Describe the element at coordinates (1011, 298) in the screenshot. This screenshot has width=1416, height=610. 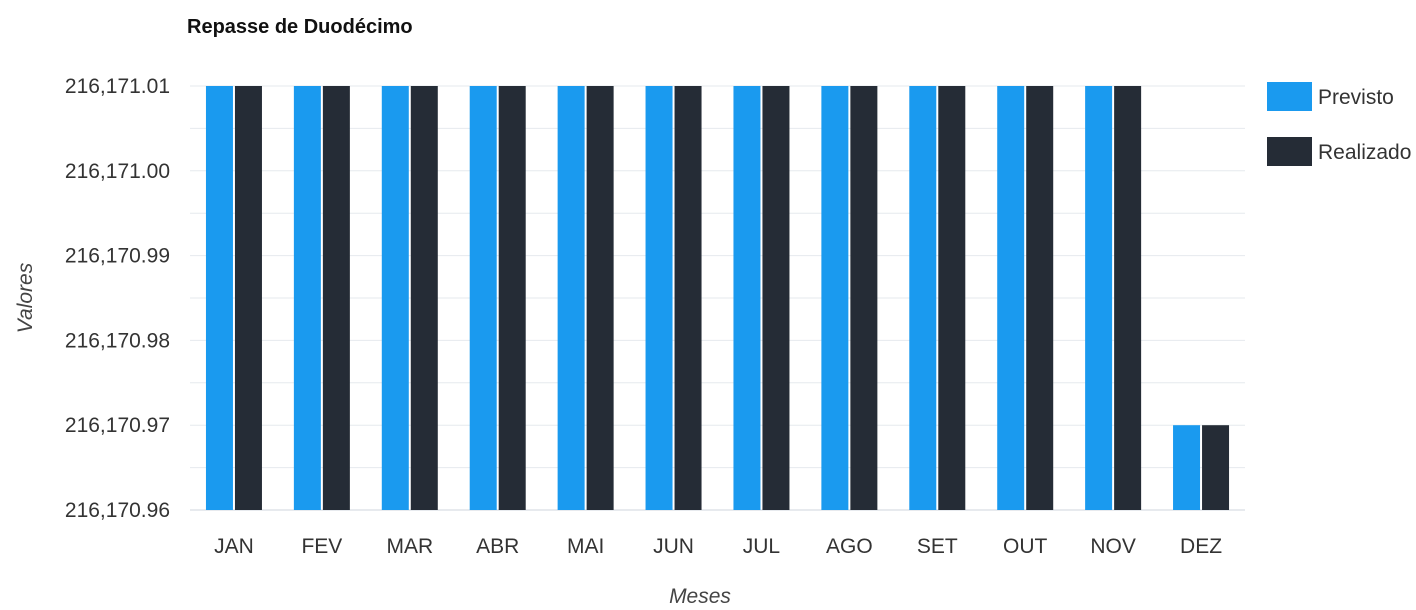
I see `bar-previsto-out` at that location.